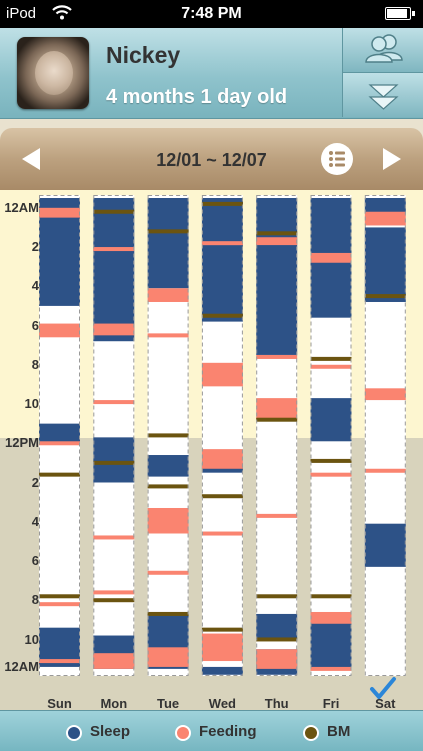  I want to click on hour-label: 10, so click(31, 639).